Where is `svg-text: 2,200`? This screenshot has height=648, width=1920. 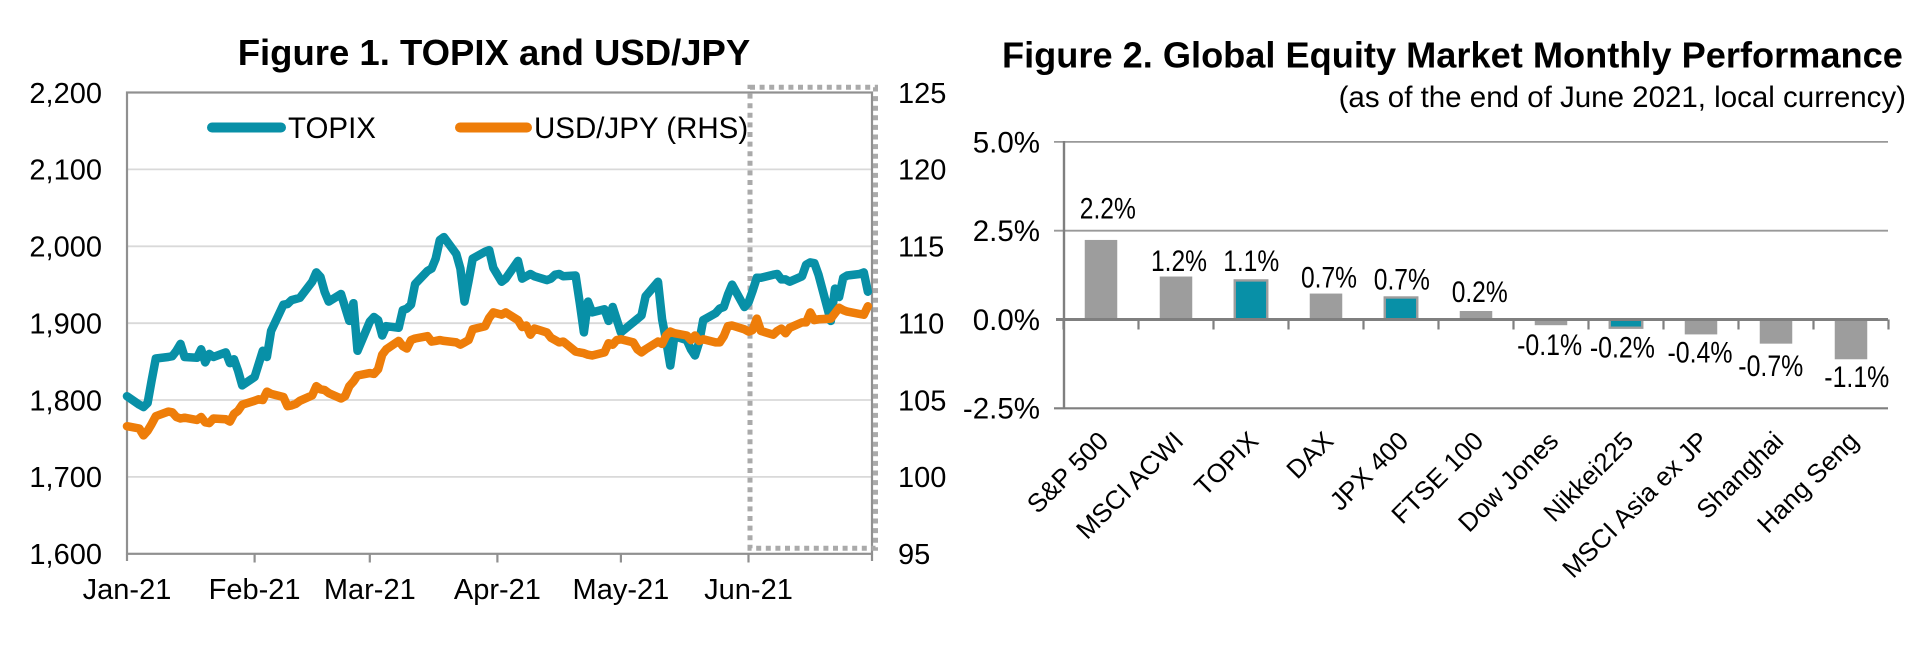 svg-text: 2,200 is located at coordinates (65, 94).